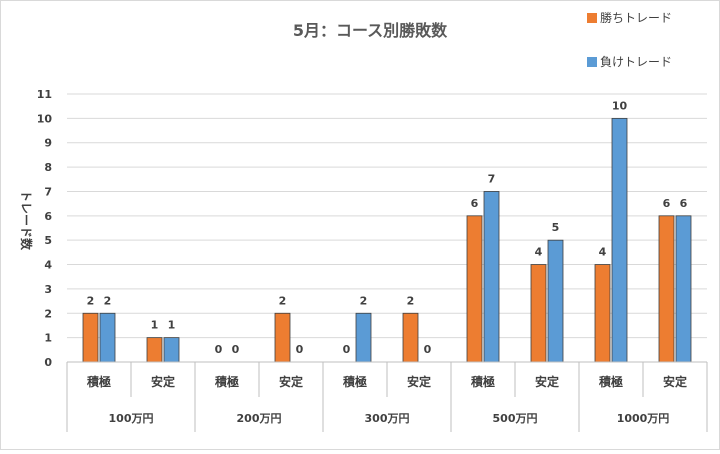 The image size is (720, 454). What do you see at coordinates (48, 240) in the screenshot?
I see `y-tick-label: 5` at bounding box center [48, 240].